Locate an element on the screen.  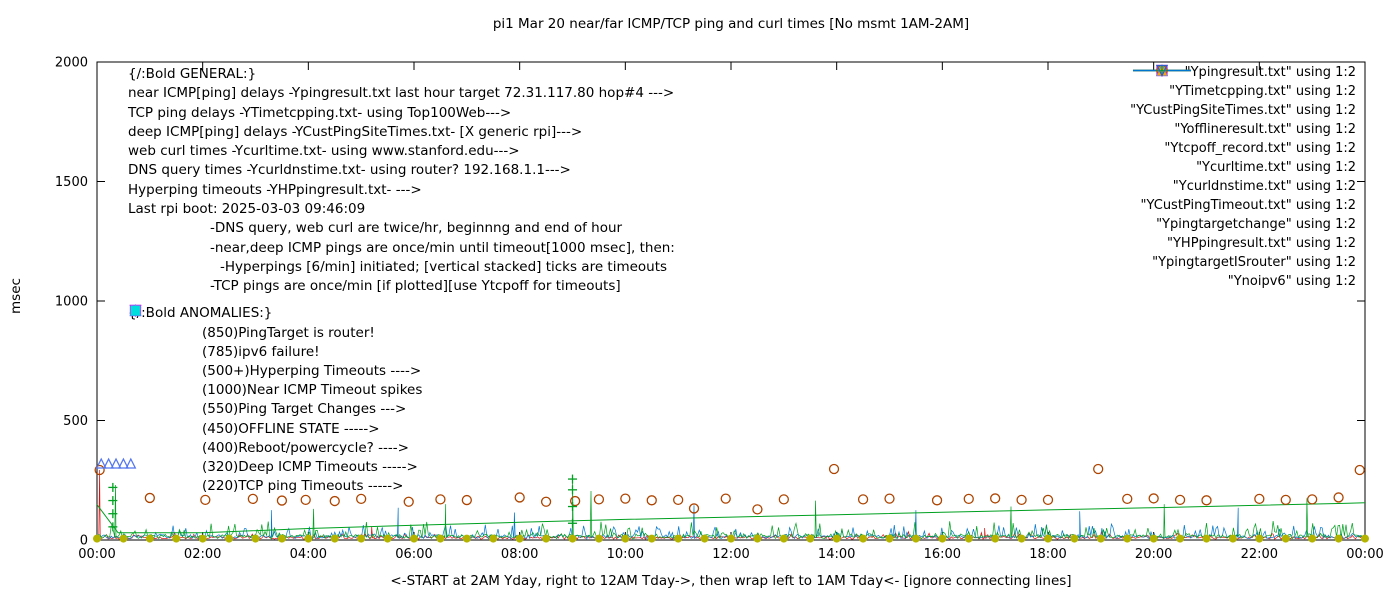
legend-item: "YHPpingresult.txt" using 1:2 is located at coordinates (1243, 159).